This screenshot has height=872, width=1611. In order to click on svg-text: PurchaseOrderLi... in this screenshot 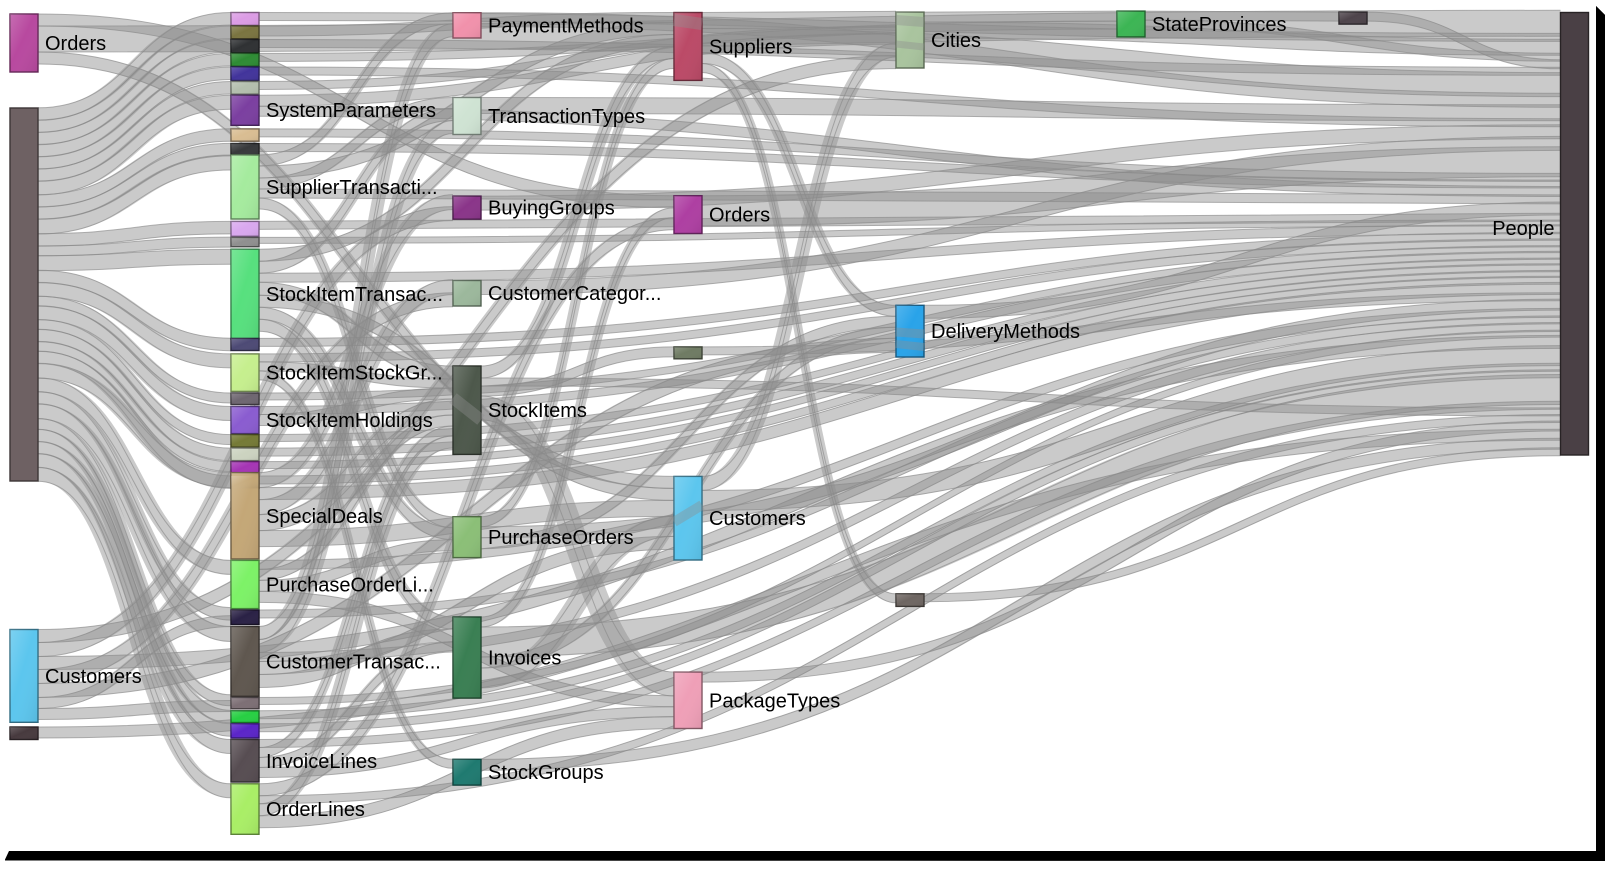, I will do `click(350, 586)`.